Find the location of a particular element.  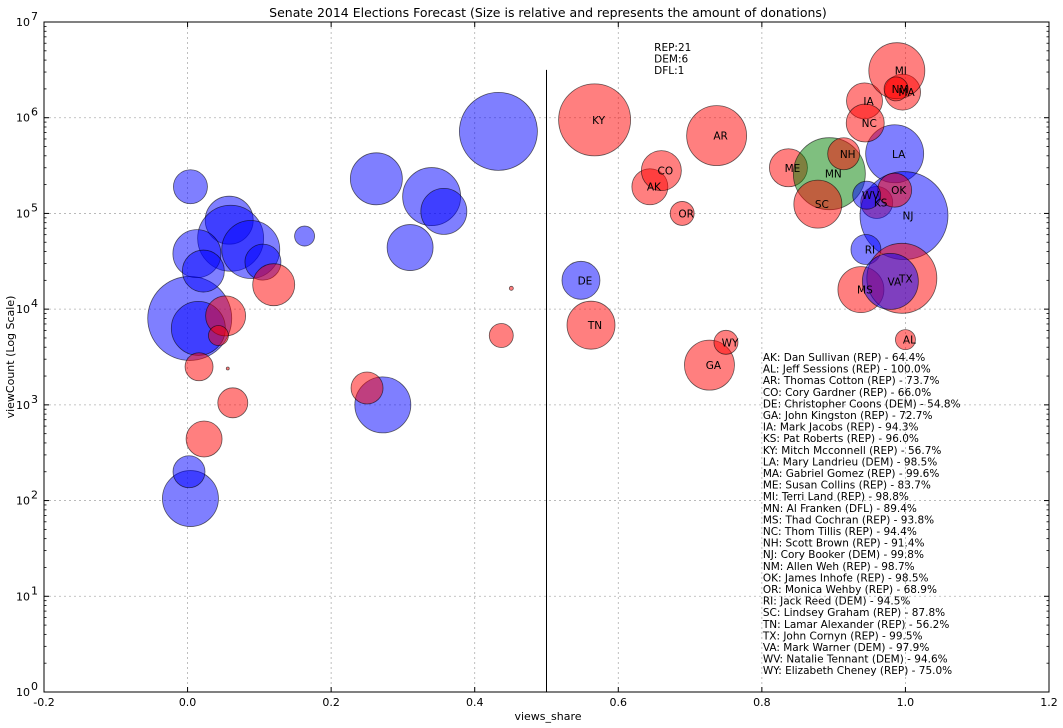

candidate-list-item: ME: Susan Collins (REP) - 83.7% is located at coordinates (847, 486).